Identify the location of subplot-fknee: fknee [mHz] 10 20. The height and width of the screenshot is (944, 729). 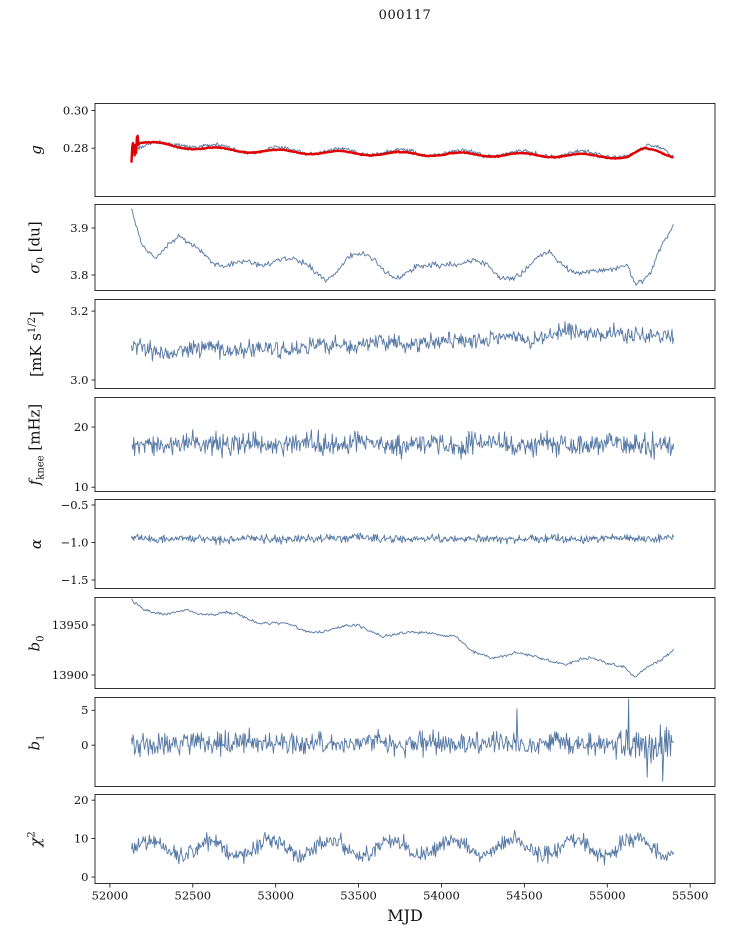
(377, 445).